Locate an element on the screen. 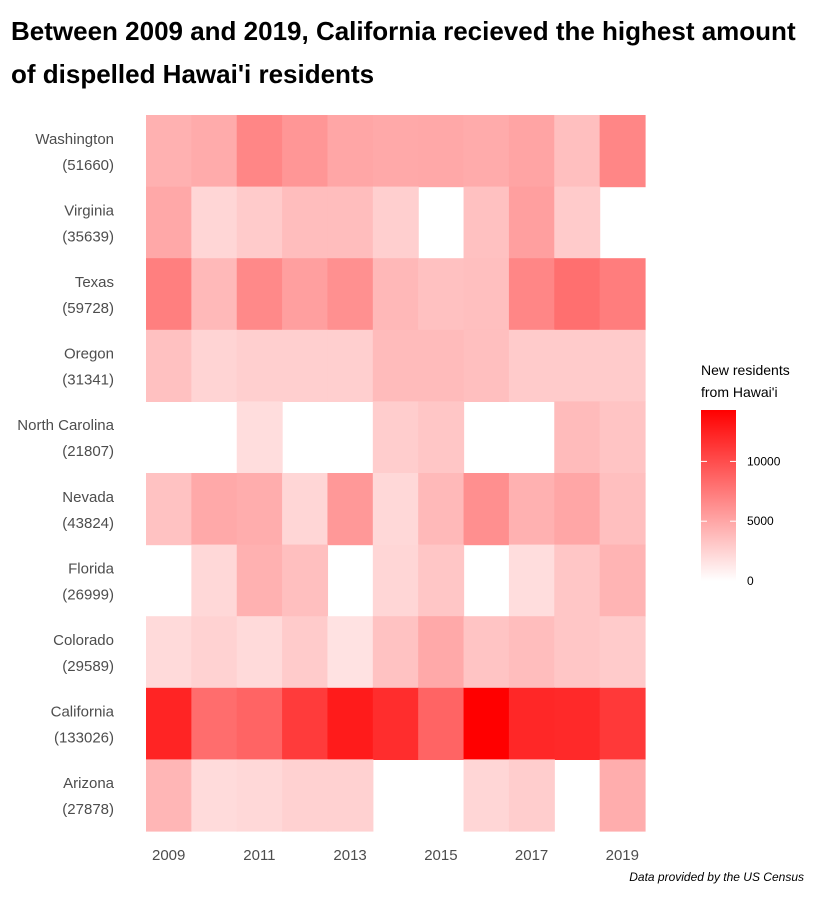 Image resolution: width=816 pixels, height=897 pixels. heatmap-cell-california-2011 is located at coordinates (259, 723).